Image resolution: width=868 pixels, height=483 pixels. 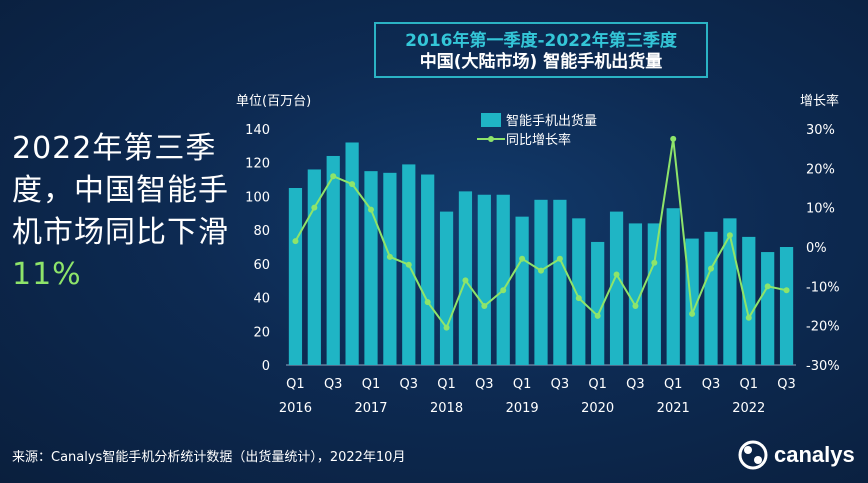 What do you see at coordinates (551, 121) in the screenshot?
I see `legend-bar-label: 智能手机出货量` at bounding box center [551, 121].